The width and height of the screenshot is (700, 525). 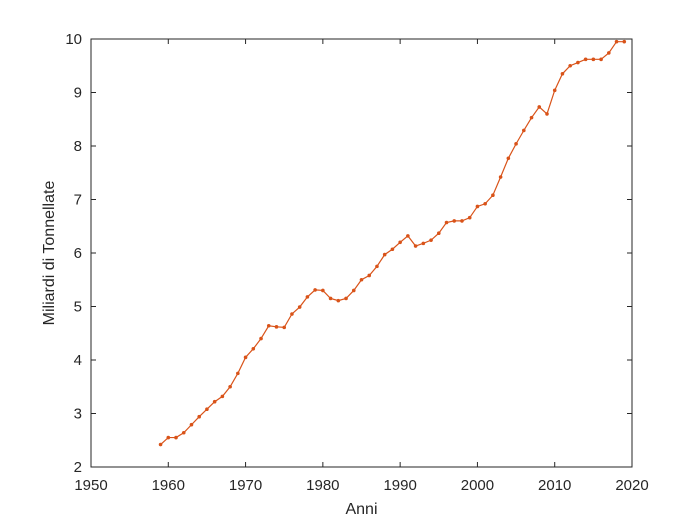 I want to click on x-tick-label: 2020, so click(x=631, y=485).